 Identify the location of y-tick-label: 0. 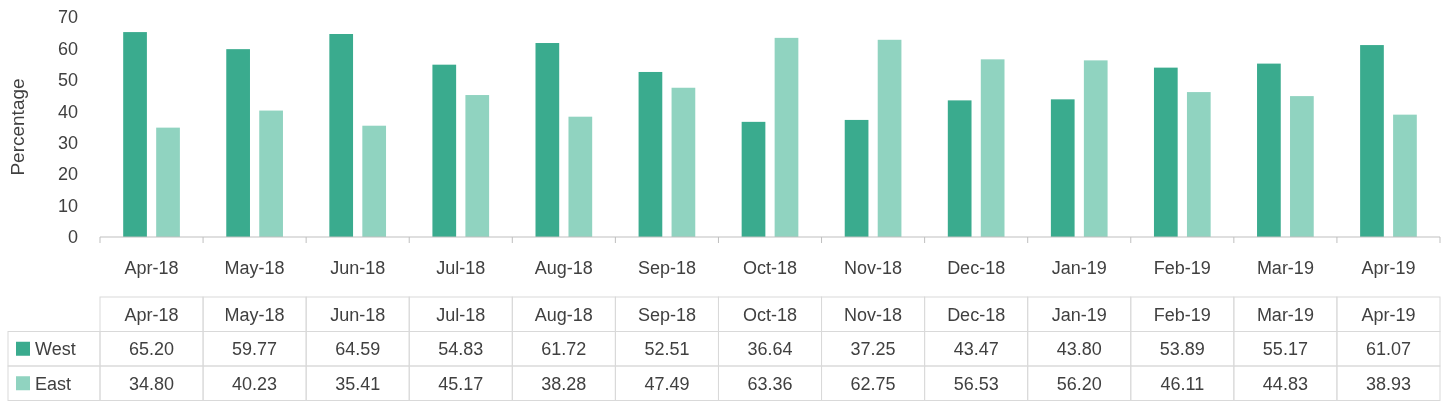
(72, 237).